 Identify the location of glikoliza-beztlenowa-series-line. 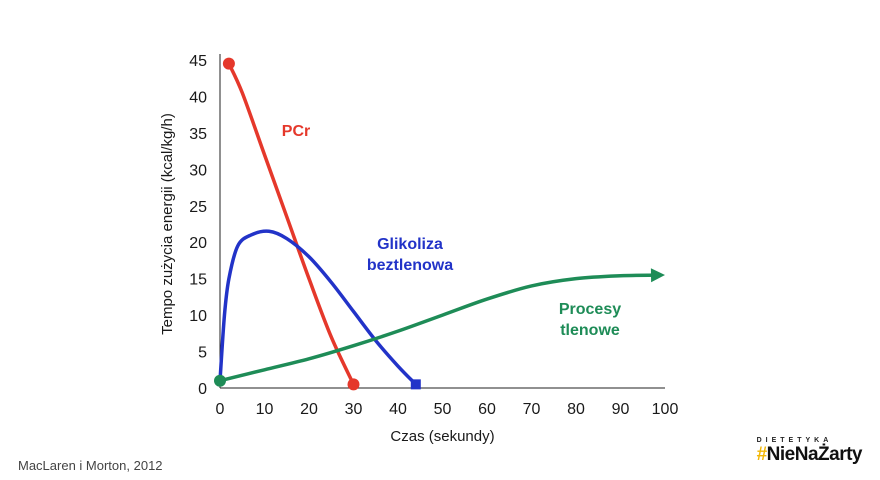
(318, 308).